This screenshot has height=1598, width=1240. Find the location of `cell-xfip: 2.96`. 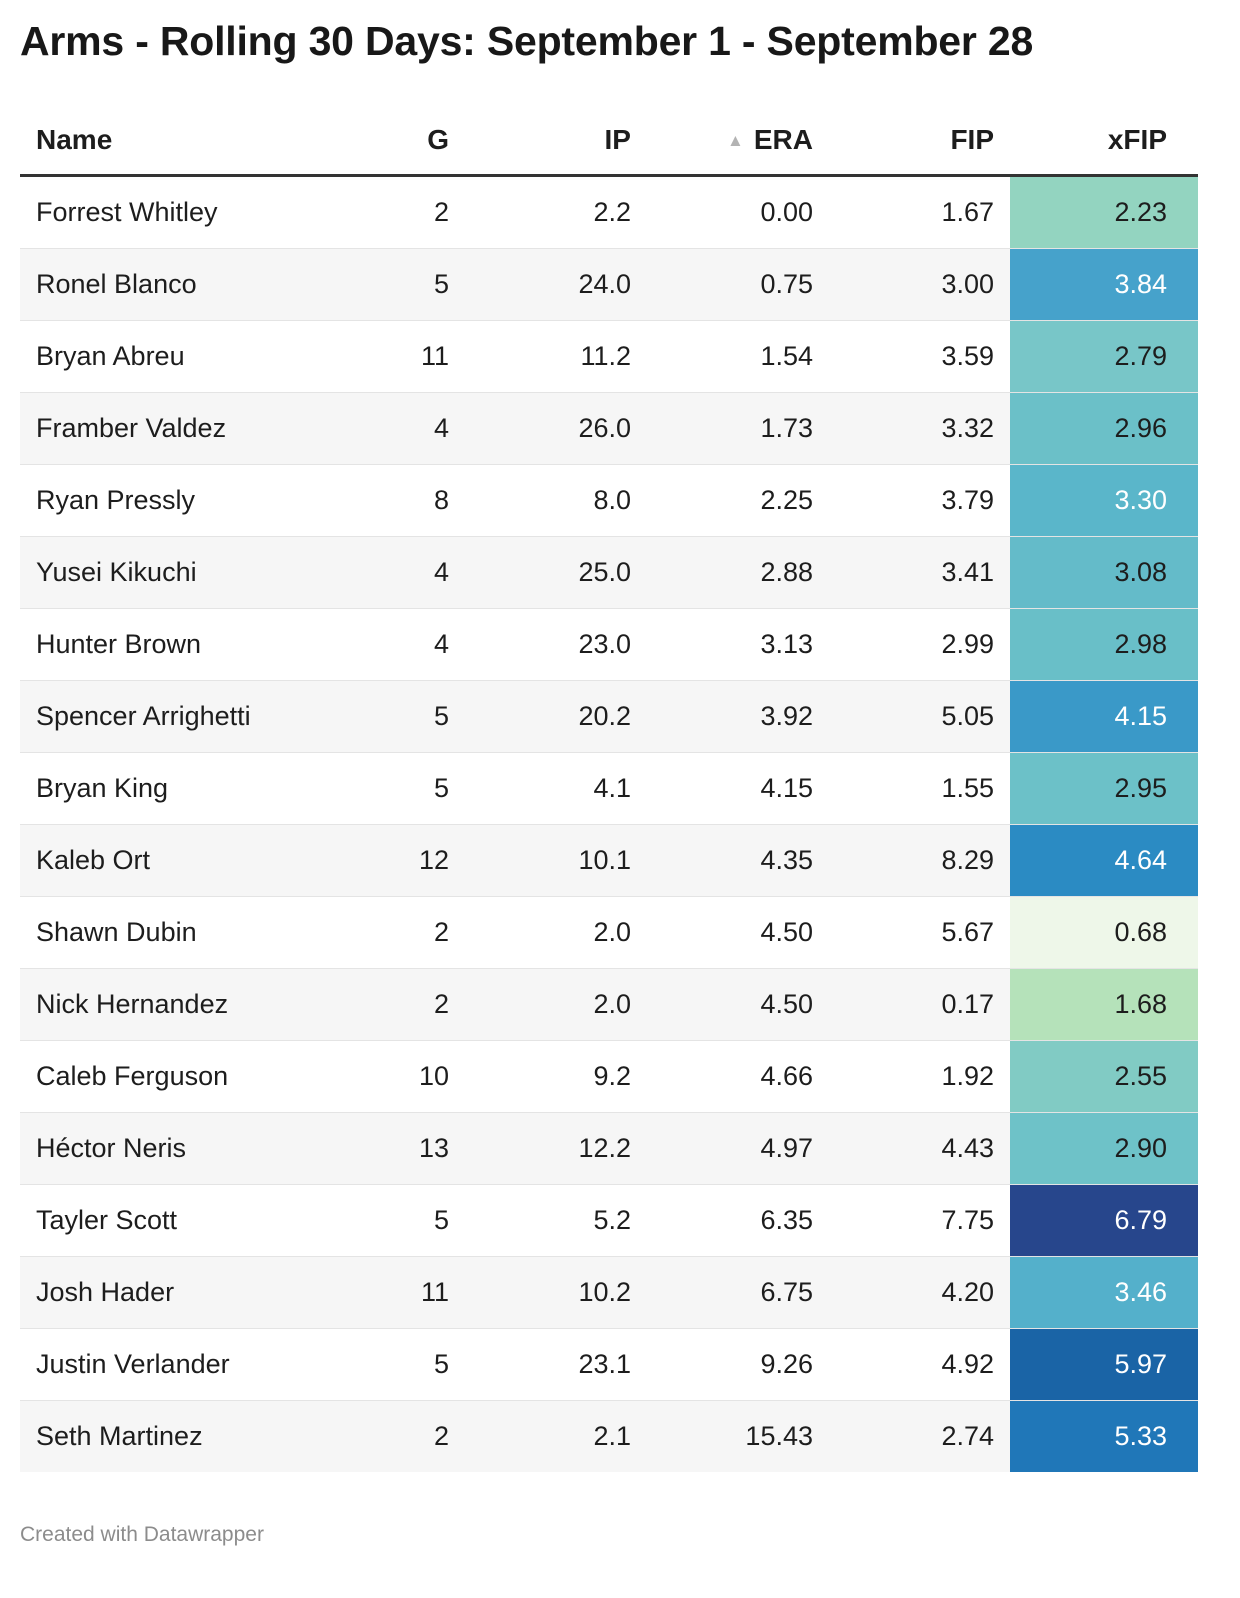

cell-xfip: 2.96 is located at coordinates (1104, 428).